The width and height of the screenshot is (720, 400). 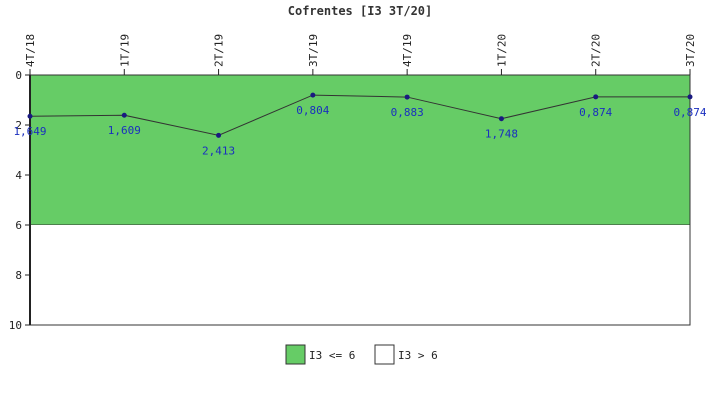 What do you see at coordinates (690, 50) in the screenshot?
I see `x-tick-label: 3T/20` at bounding box center [690, 50].